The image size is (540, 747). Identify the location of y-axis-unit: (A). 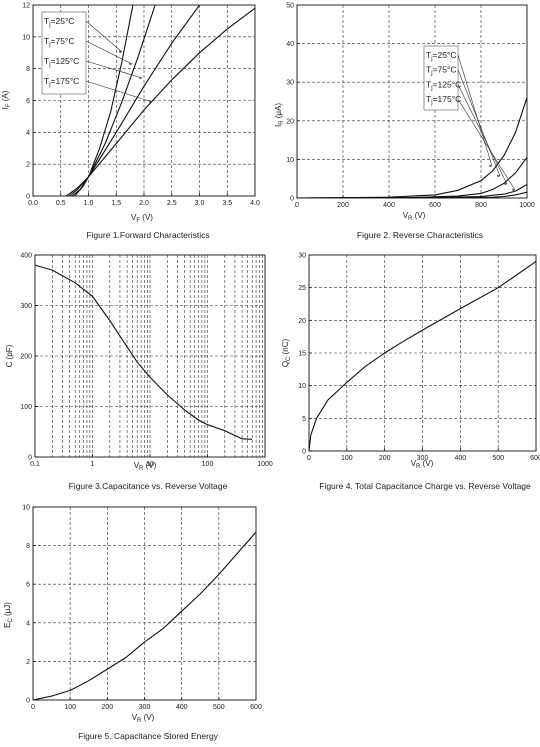
(5, 96).